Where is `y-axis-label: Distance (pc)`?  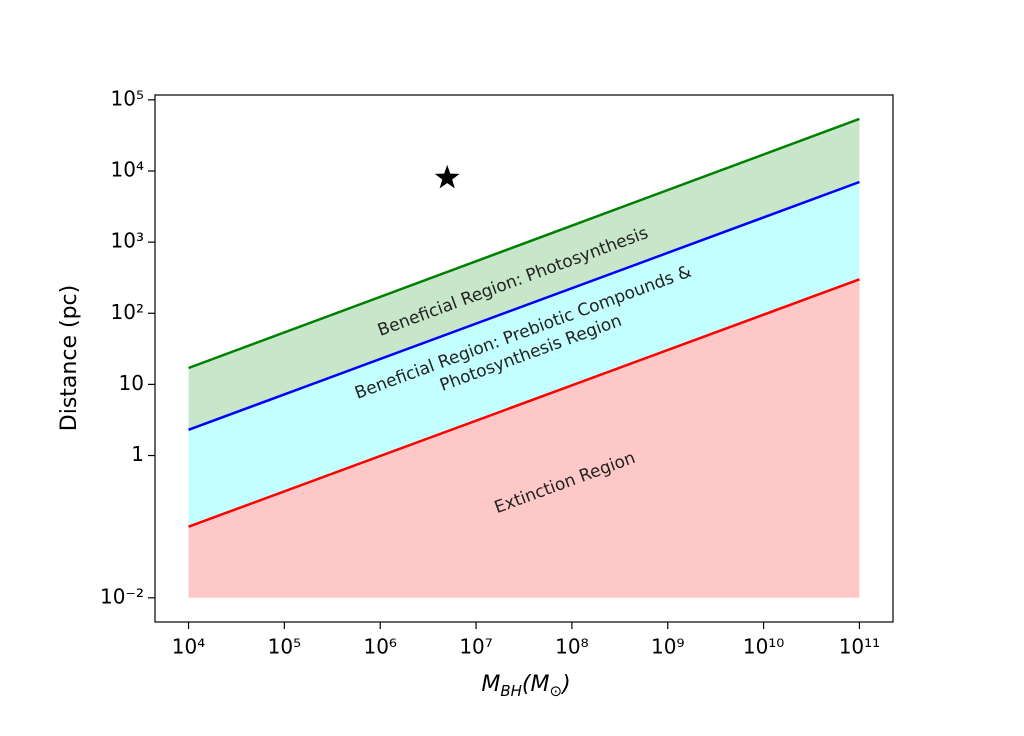
y-axis-label: Distance (pc) is located at coordinates (69, 358).